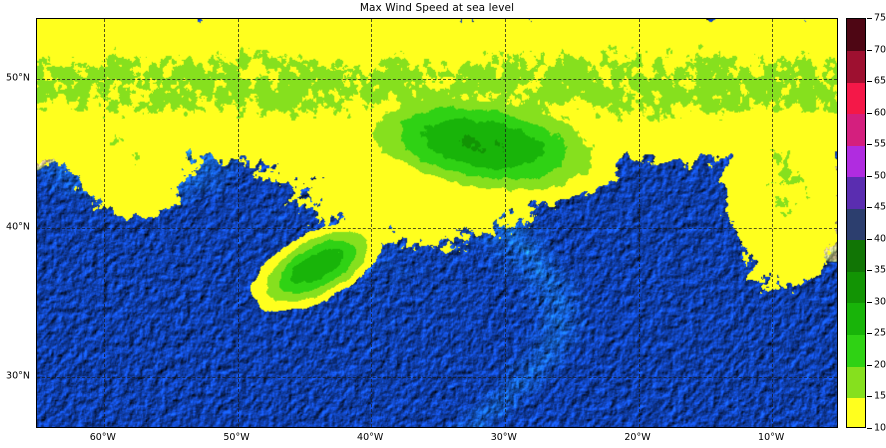 This screenshot has width=886, height=448. Describe the element at coordinates (370, 437) in the screenshot. I see `x-tick-label: 40°W` at that location.